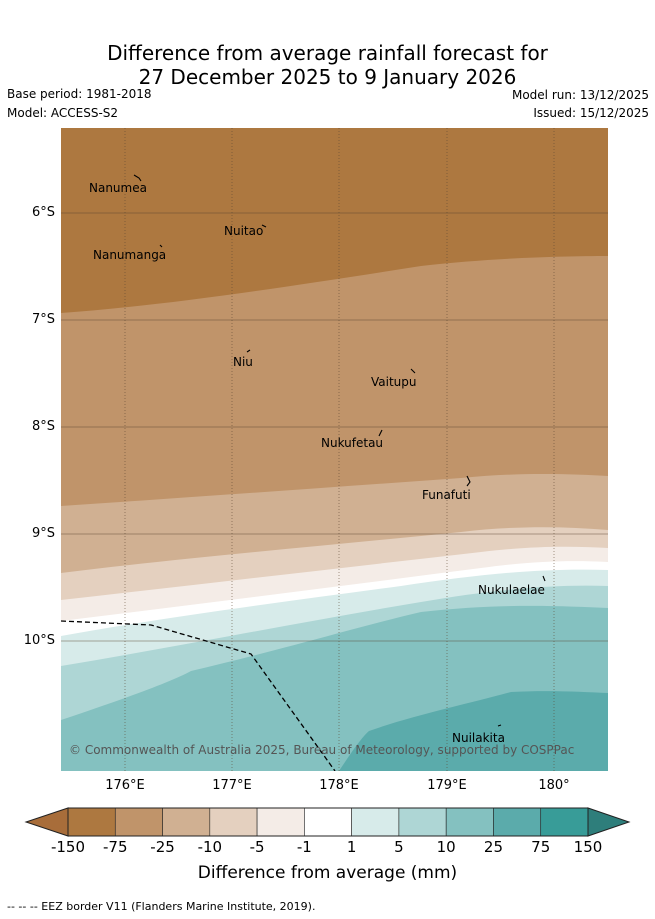 This screenshot has height=919, width=655. I want to click on colorbar-tick-label: -25, so click(162, 847).